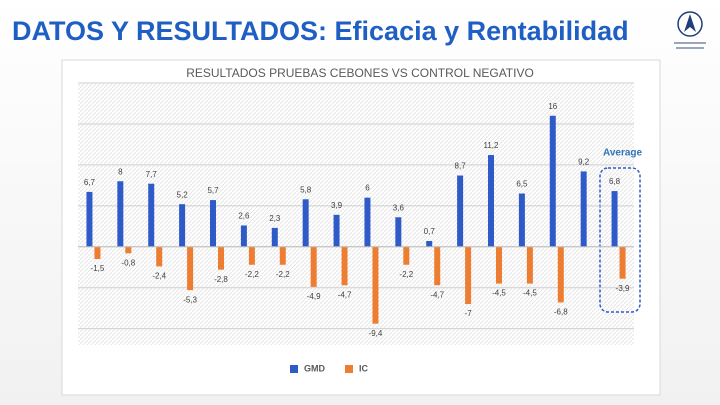  Describe the element at coordinates (376, 333) in the screenshot. I see `data-label: -9,4` at that location.